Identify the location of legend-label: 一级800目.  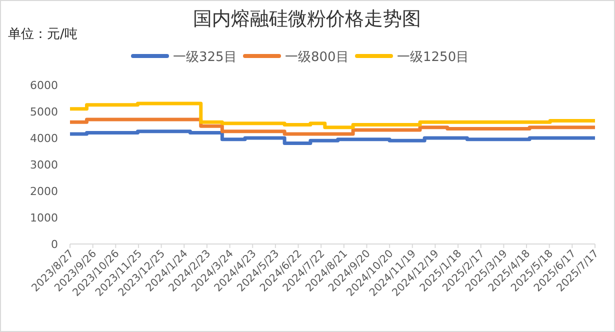
(317, 57).